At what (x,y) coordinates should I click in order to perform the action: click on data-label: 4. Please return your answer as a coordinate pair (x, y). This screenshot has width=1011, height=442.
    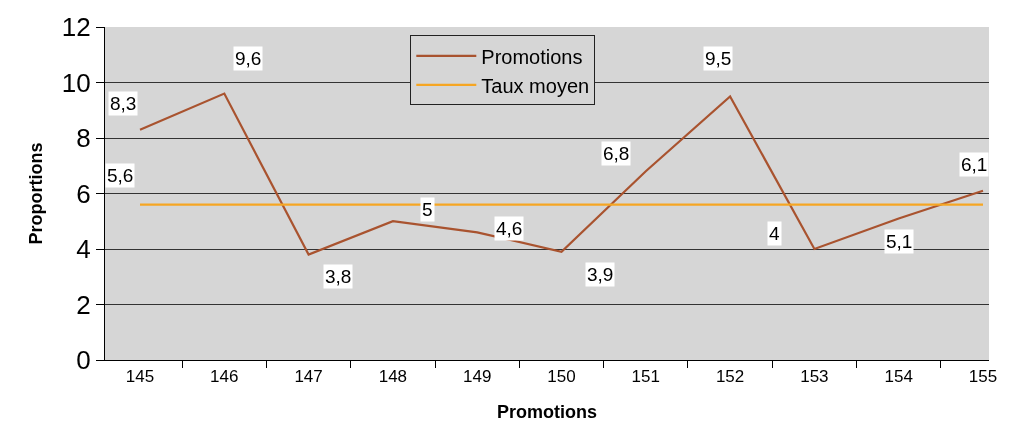
    Looking at the image, I should click on (774, 233).